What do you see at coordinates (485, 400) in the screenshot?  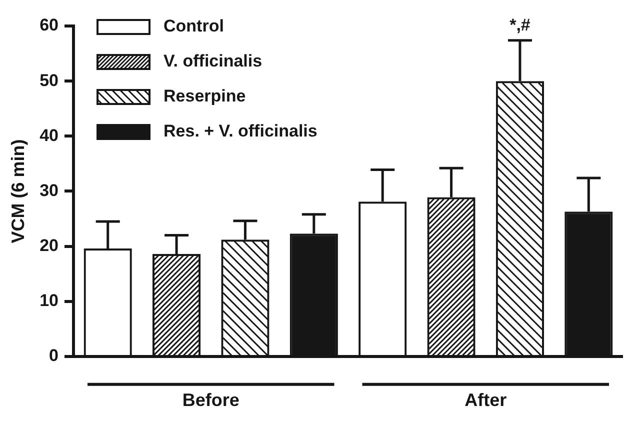 I see `x-tick-label: After` at bounding box center [485, 400].